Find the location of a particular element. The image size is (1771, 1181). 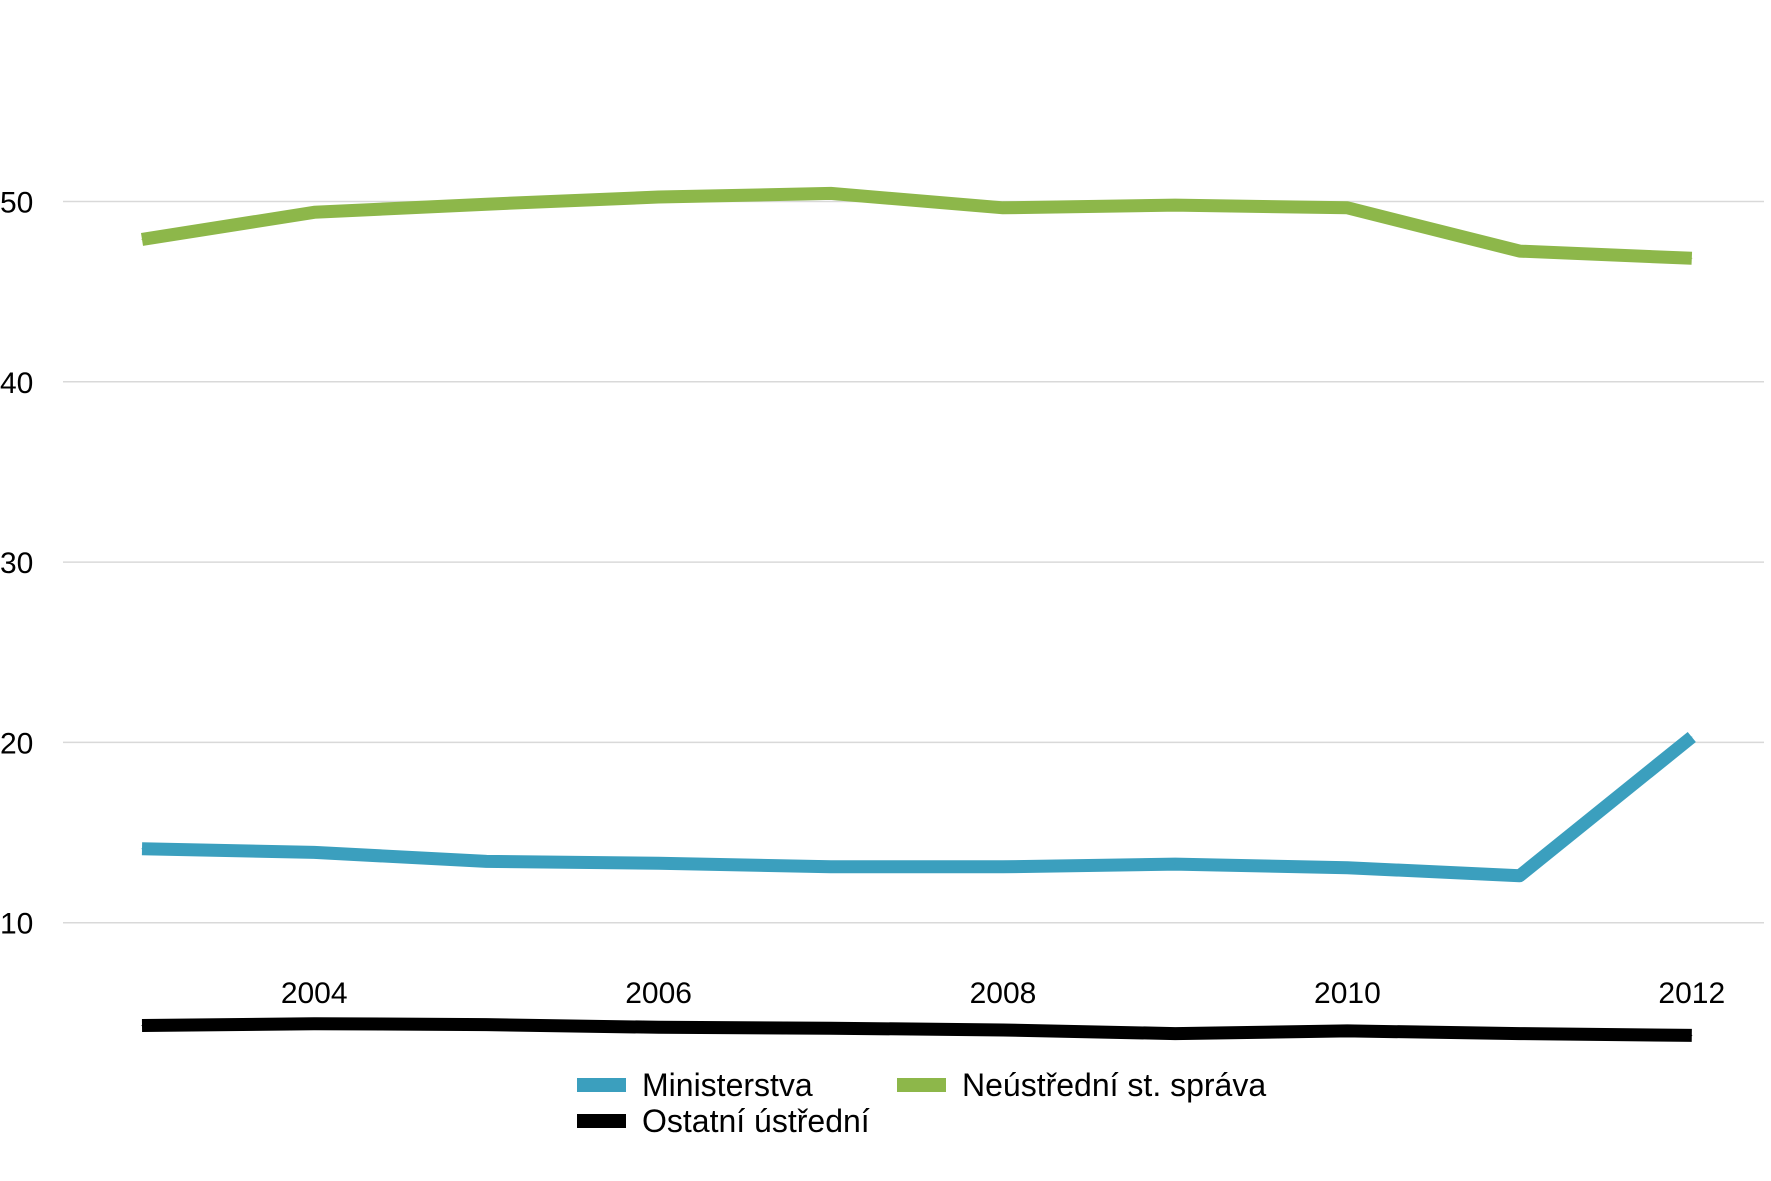

y-axis-ticks: 10 20 30 40 50 is located at coordinates (16, 564).